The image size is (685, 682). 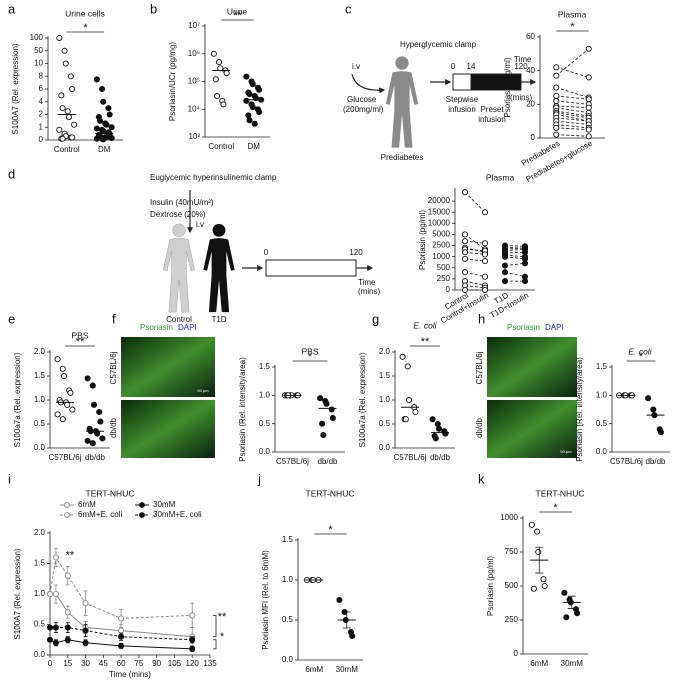 I want to click on y-tick-label: 10000, so click(x=439, y=222).